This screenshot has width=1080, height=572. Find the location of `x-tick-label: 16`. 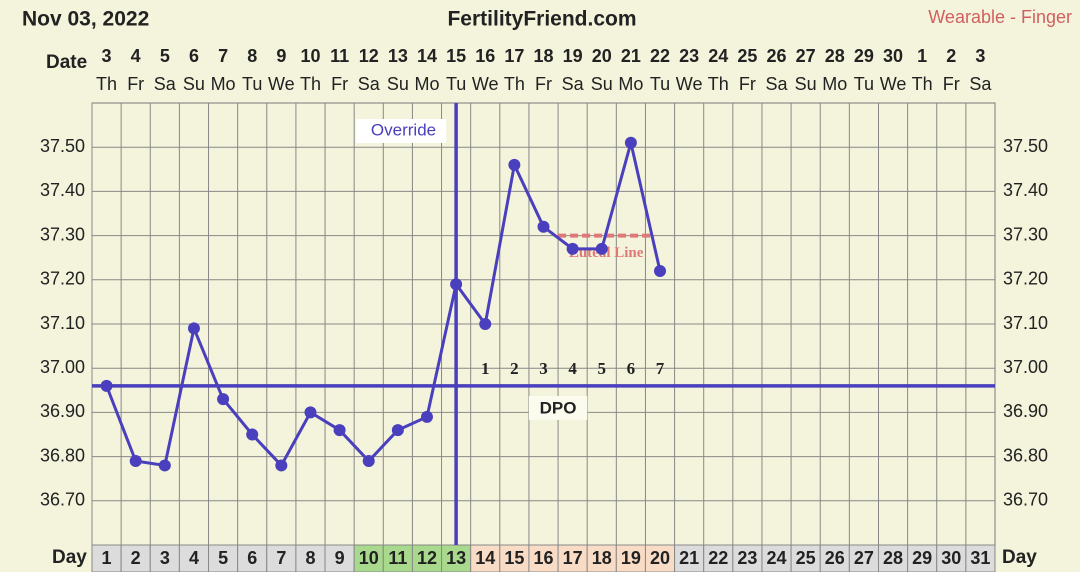

x-tick-label: 16 is located at coordinates (543, 558).